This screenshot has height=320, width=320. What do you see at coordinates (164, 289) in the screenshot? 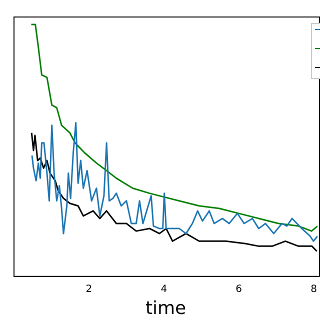
I see `x-tick-label: 4` at bounding box center [164, 289].